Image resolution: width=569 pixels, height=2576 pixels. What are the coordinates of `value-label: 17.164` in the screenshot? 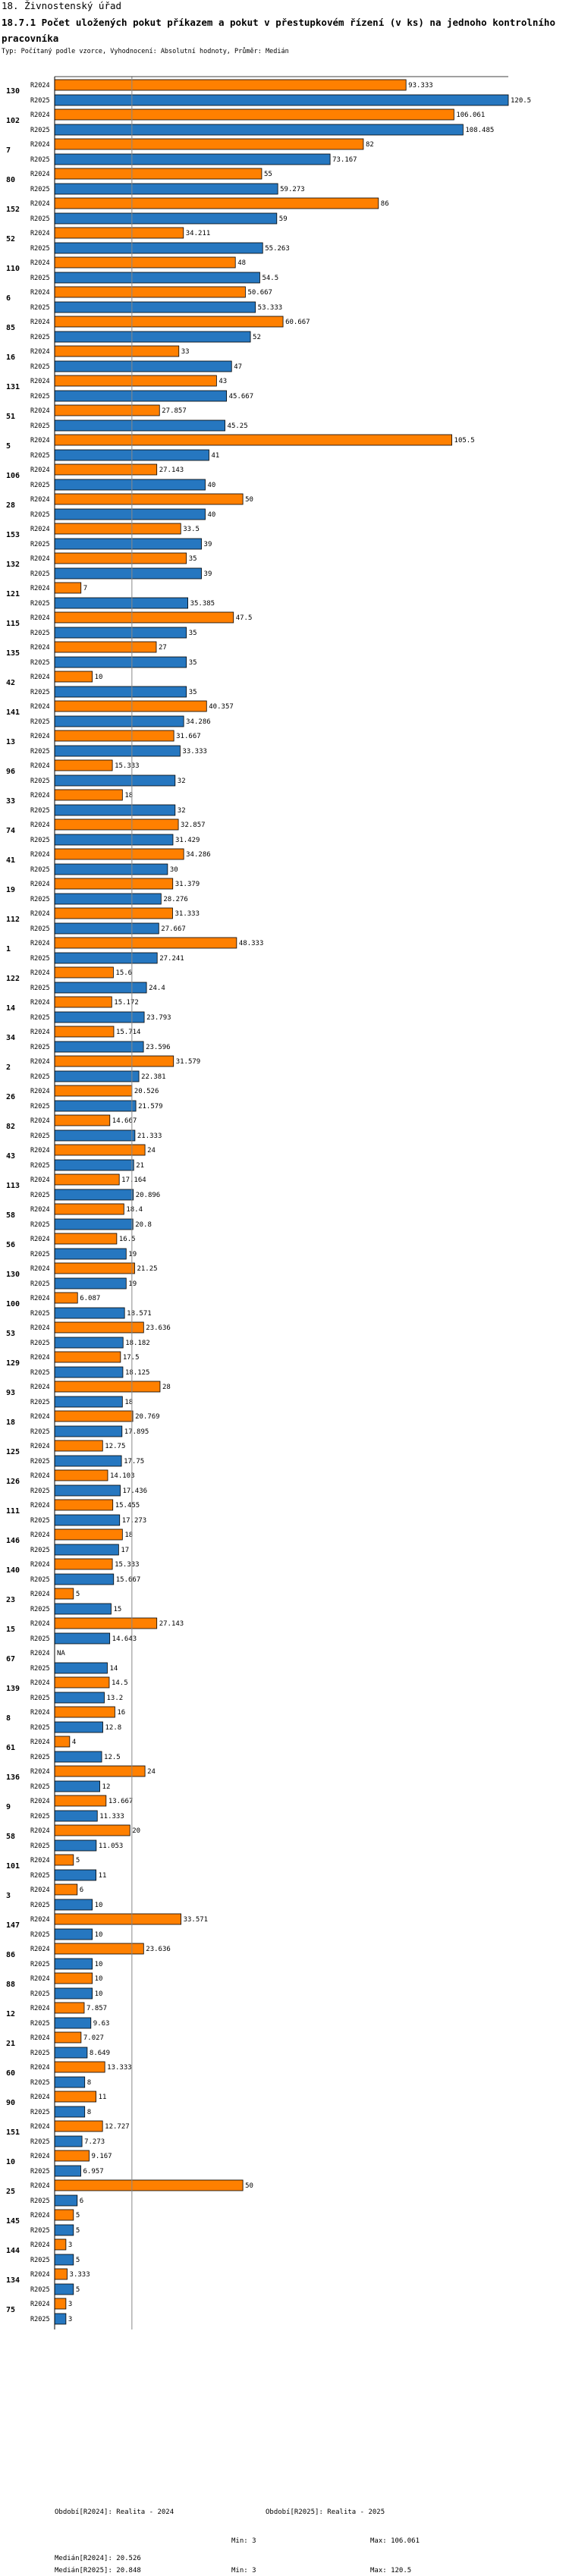 It's located at (134, 1180).